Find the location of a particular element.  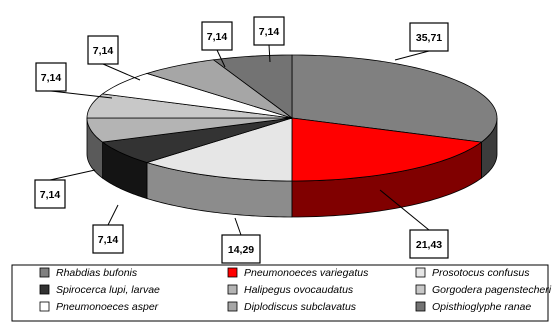

data-label-text: 21,43 is located at coordinates (429, 245).